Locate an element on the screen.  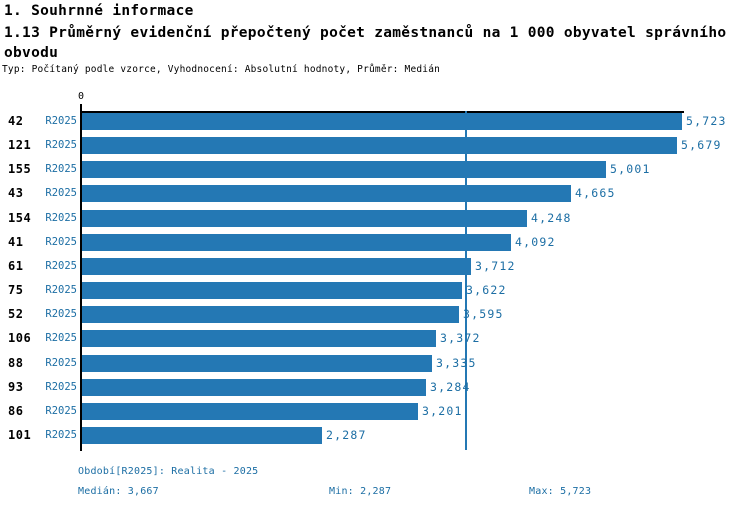
section-title: 1. Souhrnné informace is located at coordinates (99, 11).